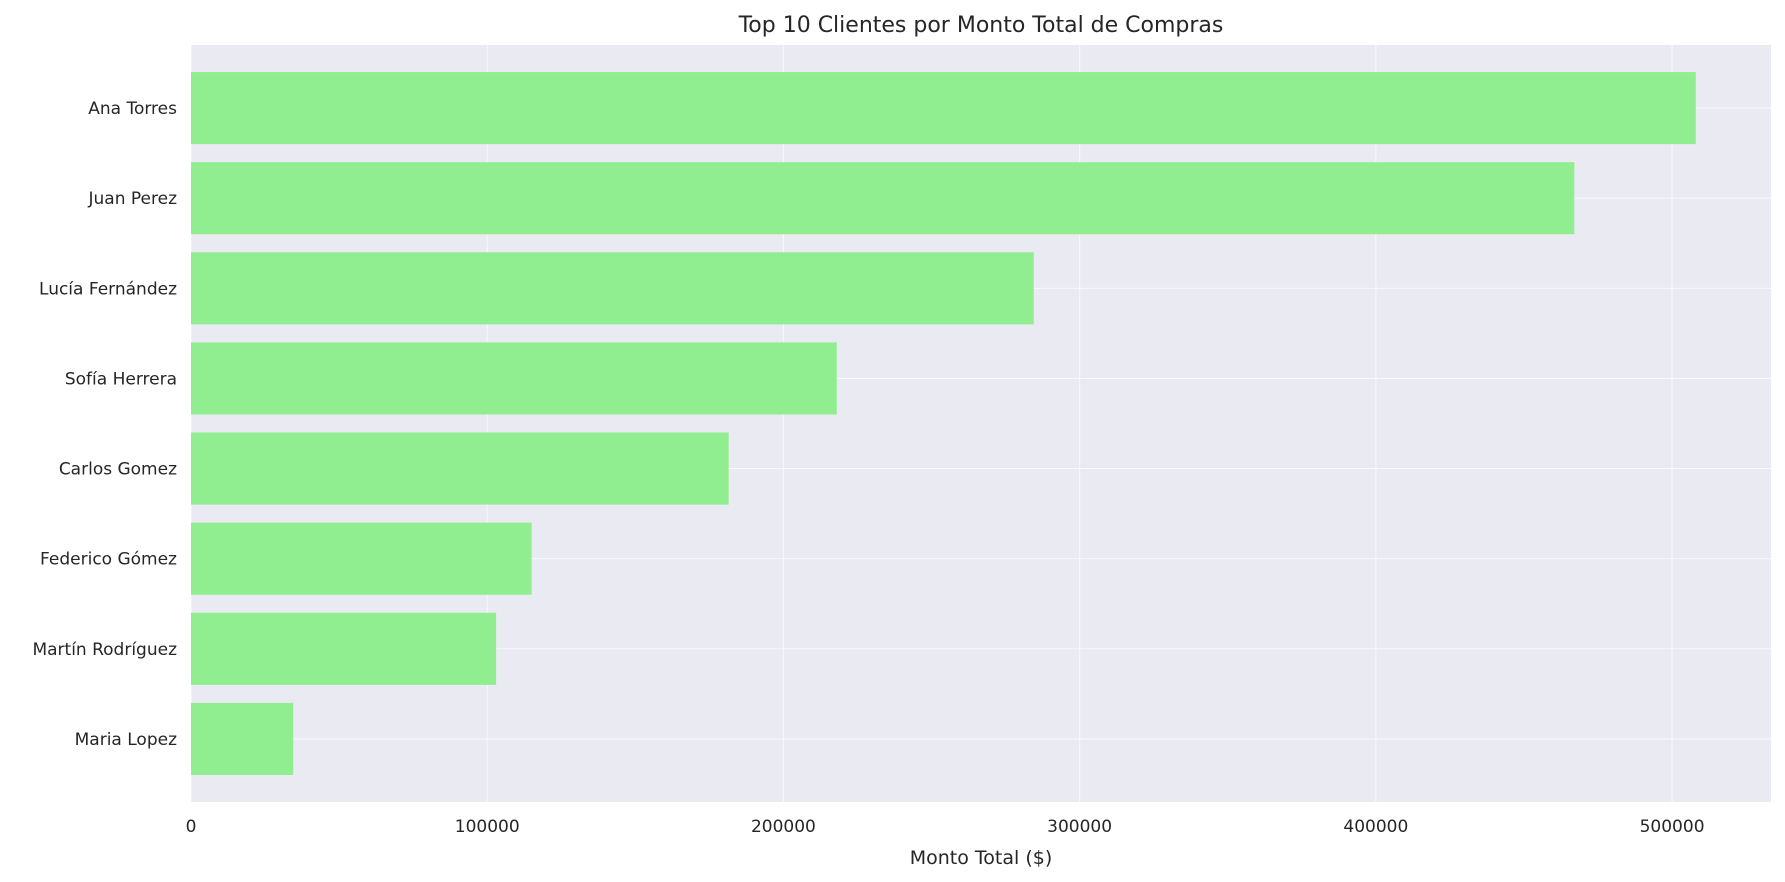 The height and width of the screenshot is (882, 1785). Describe the element at coordinates (945, 827) in the screenshot. I see `x-tick-labels: 0 100000 200000 300000 400000 500000` at that location.